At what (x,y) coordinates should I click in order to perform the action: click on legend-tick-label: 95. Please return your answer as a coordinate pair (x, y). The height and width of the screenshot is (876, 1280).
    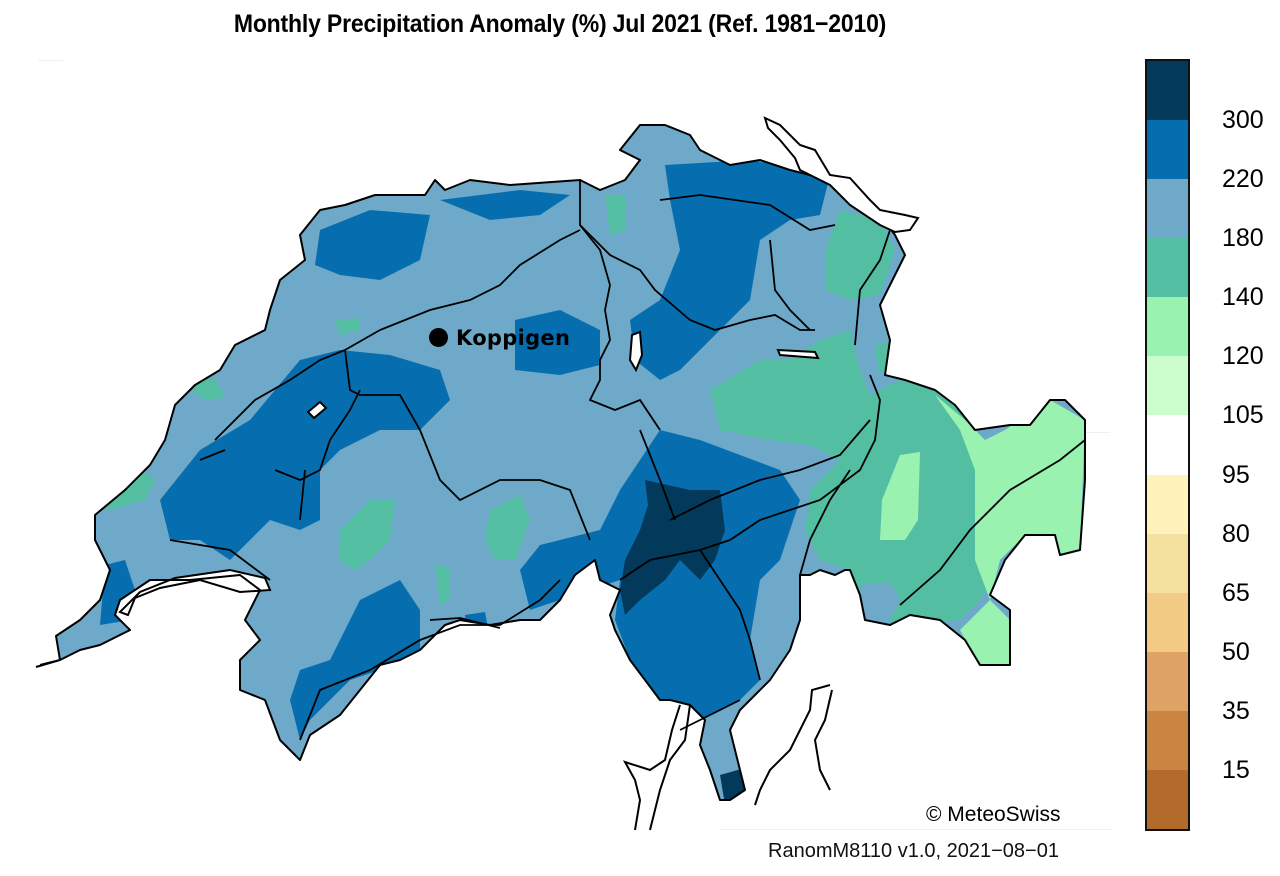
    Looking at the image, I should click on (1236, 475).